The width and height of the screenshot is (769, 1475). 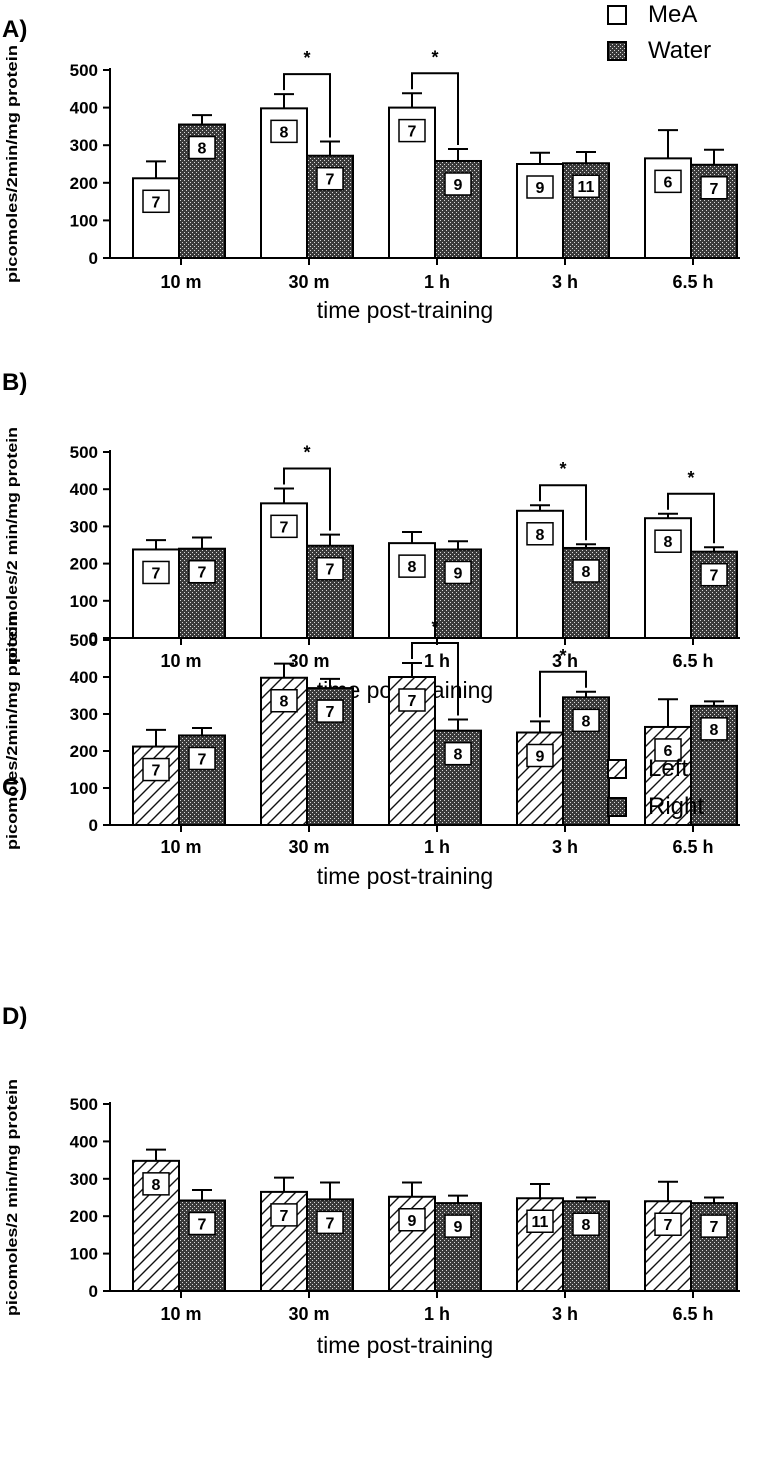 I want to click on panel-label: D), so click(x=14, y=1016).